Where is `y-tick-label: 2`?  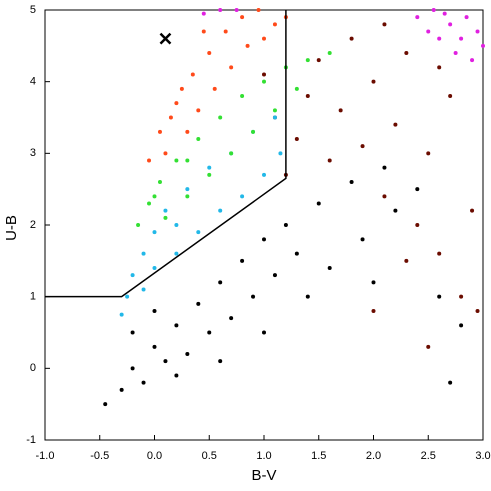 y-tick-label: 2 is located at coordinates (33, 225).